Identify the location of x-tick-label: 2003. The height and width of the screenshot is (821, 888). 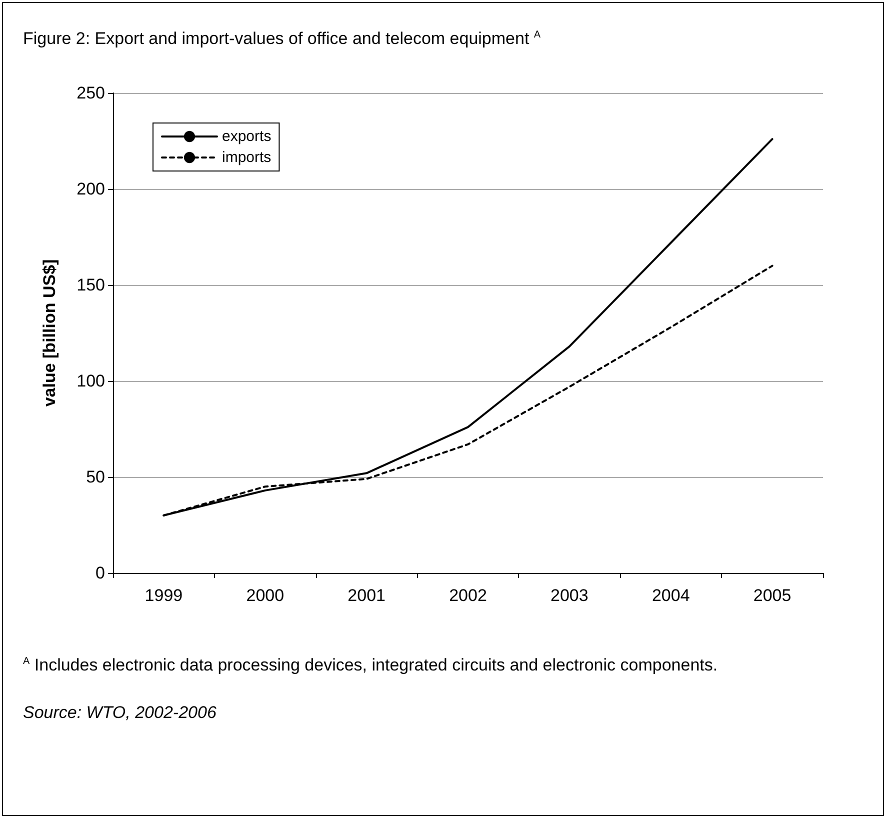
(569, 595).